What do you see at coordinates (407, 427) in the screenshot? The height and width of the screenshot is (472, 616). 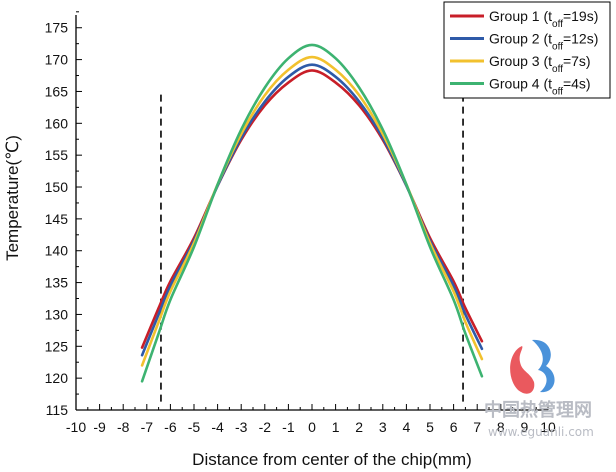 I see `x-tick-label: 4` at bounding box center [407, 427].